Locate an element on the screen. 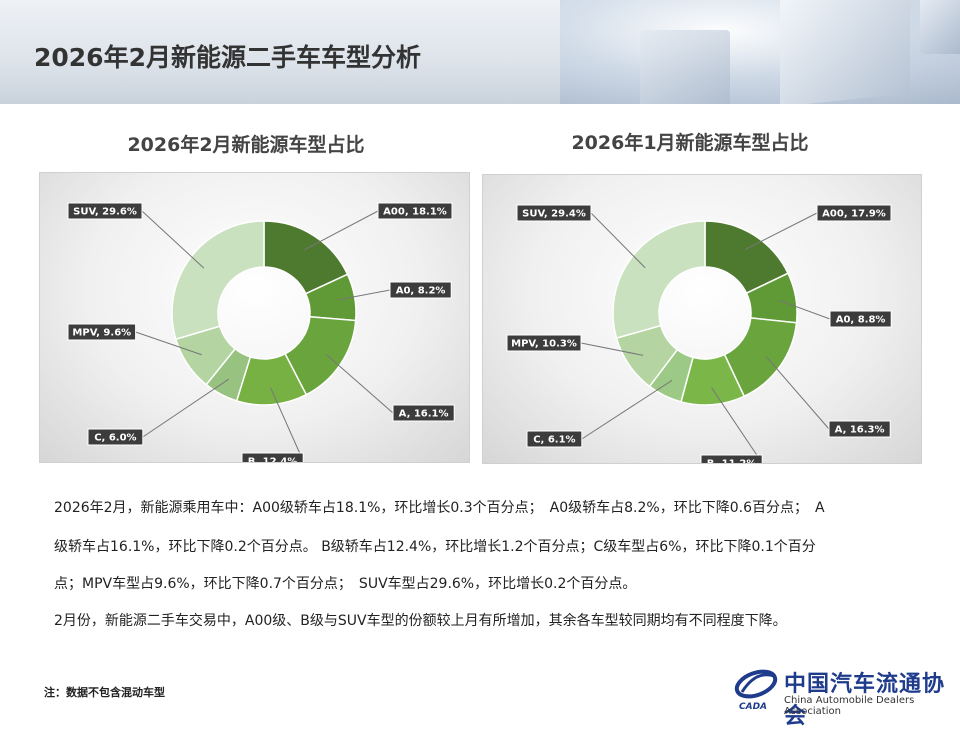 The height and width of the screenshot is (730, 960). chart-title-feb: 2026年2月新能源车型占比 is located at coordinates (246, 145).